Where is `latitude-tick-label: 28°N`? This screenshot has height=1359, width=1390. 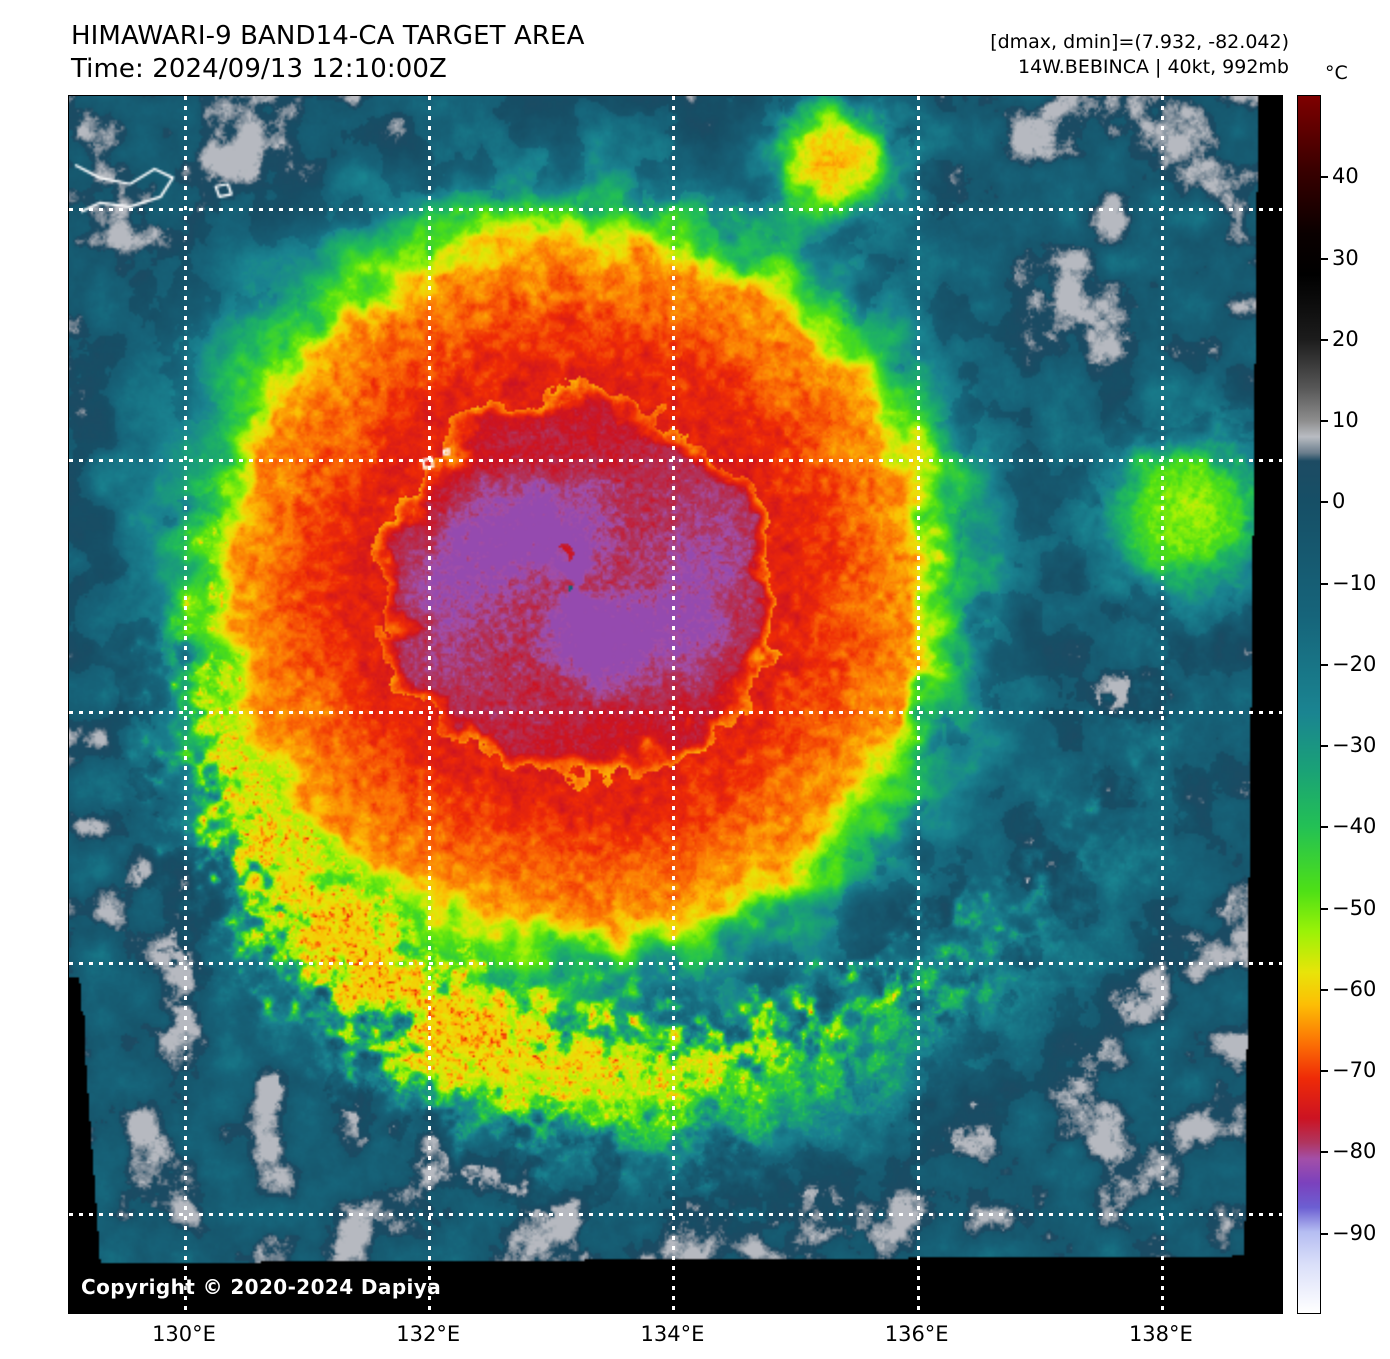
latitude-tick-label: 28°N is located at coordinates (28, 208).